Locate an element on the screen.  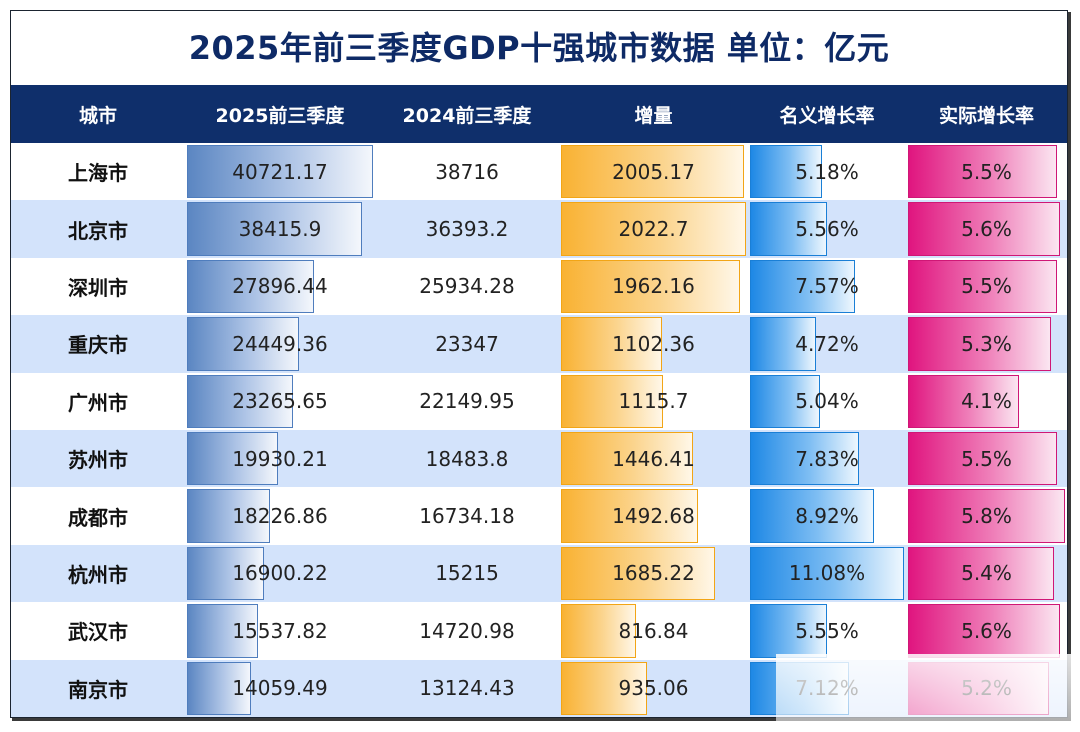
watermark-overlay is located at coordinates (928, 693).